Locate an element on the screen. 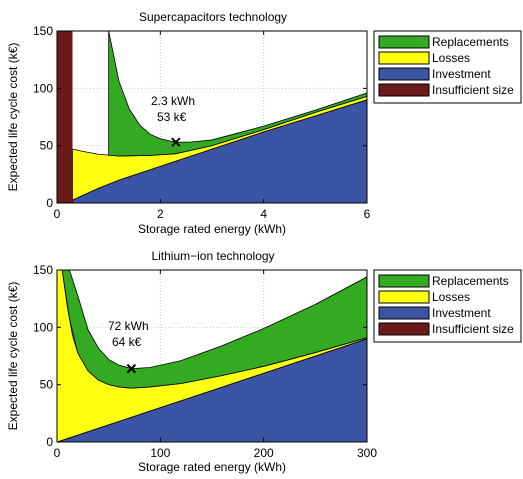 The image size is (523, 479). optimum-annotation-cost: 64 k€ is located at coordinates (127, 342).